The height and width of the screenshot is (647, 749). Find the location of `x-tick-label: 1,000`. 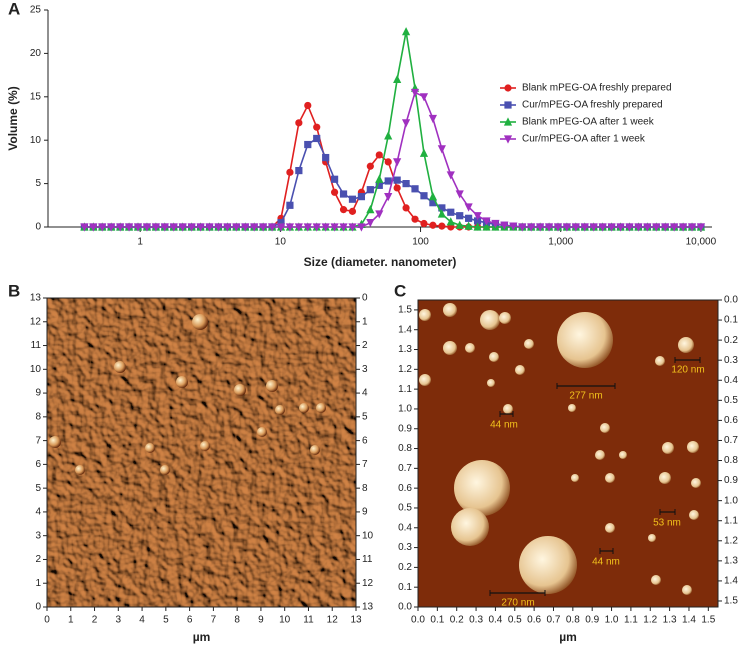

x-tick-label: 1,000 is located at coordinates (560, 242).